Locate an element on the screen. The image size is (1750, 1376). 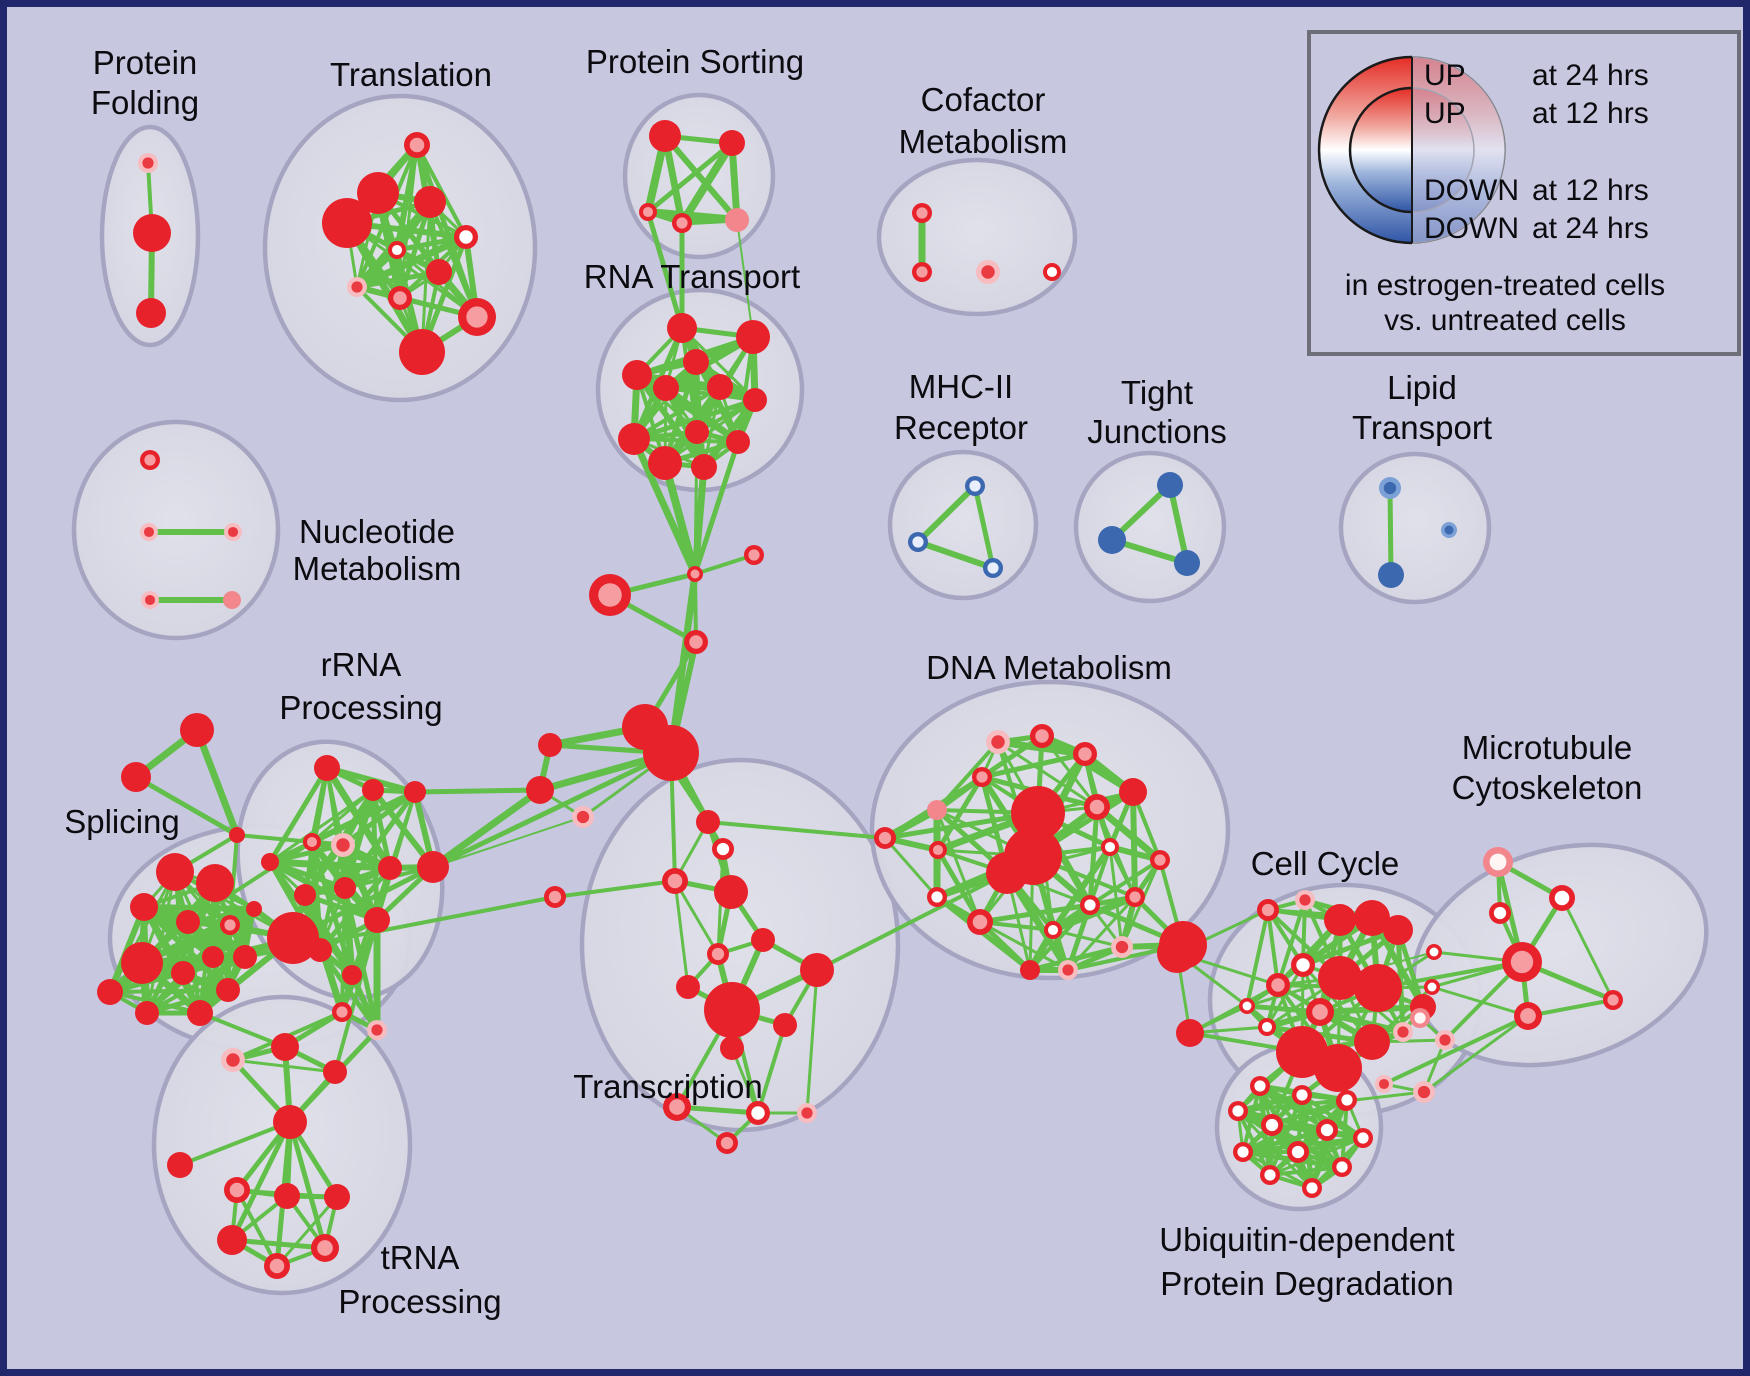
cluster-label-tj: Tight is located at coordinates (1157, 392).